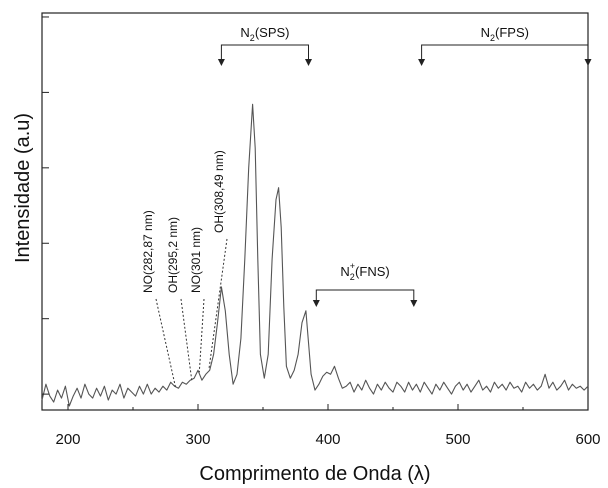  Describe the element at coordinates (196, 260) in the screenshot. I see `annotation-label: NO(301 nm)` at that location.